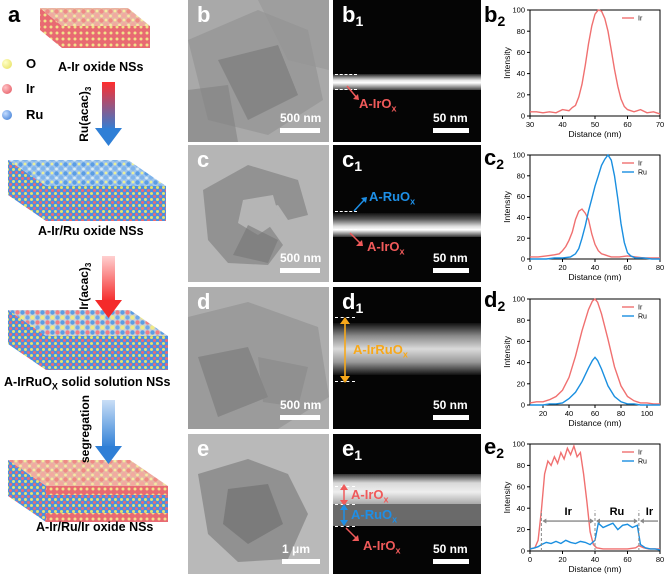 This screenshot has width=666, height=577. What do you see at coordinates (352, 160) in the screenshot?
I see `panel-label-c1: c1` at bounding box center [352, 160].